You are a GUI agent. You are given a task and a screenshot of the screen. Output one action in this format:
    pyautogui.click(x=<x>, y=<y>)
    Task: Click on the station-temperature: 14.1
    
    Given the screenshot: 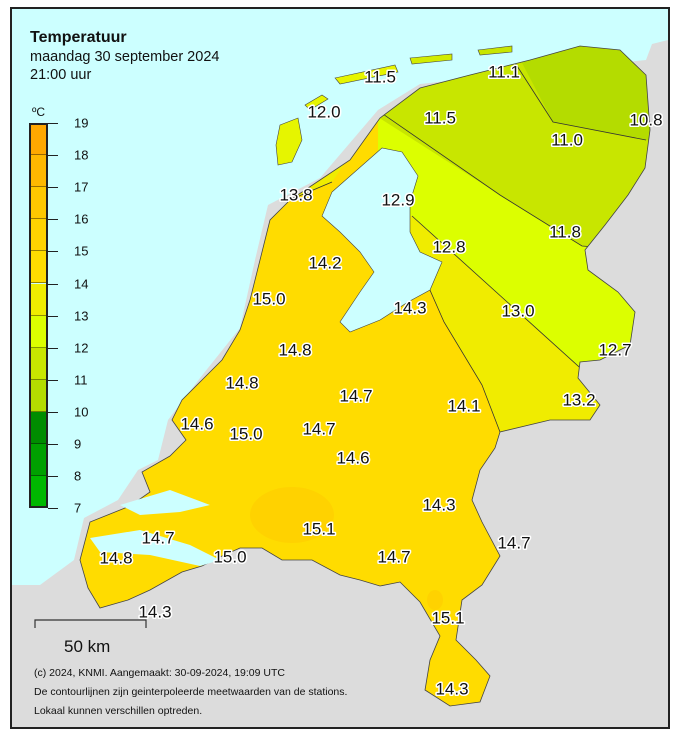 What is the action you would take?
    pyautogui.click(x=463, y=406)
    